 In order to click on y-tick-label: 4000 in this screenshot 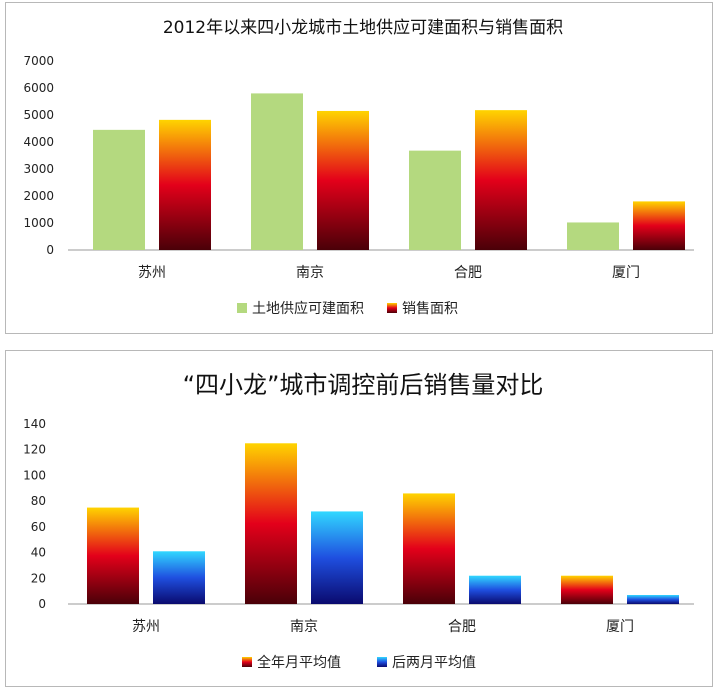, I will do `click(38, 142)`.